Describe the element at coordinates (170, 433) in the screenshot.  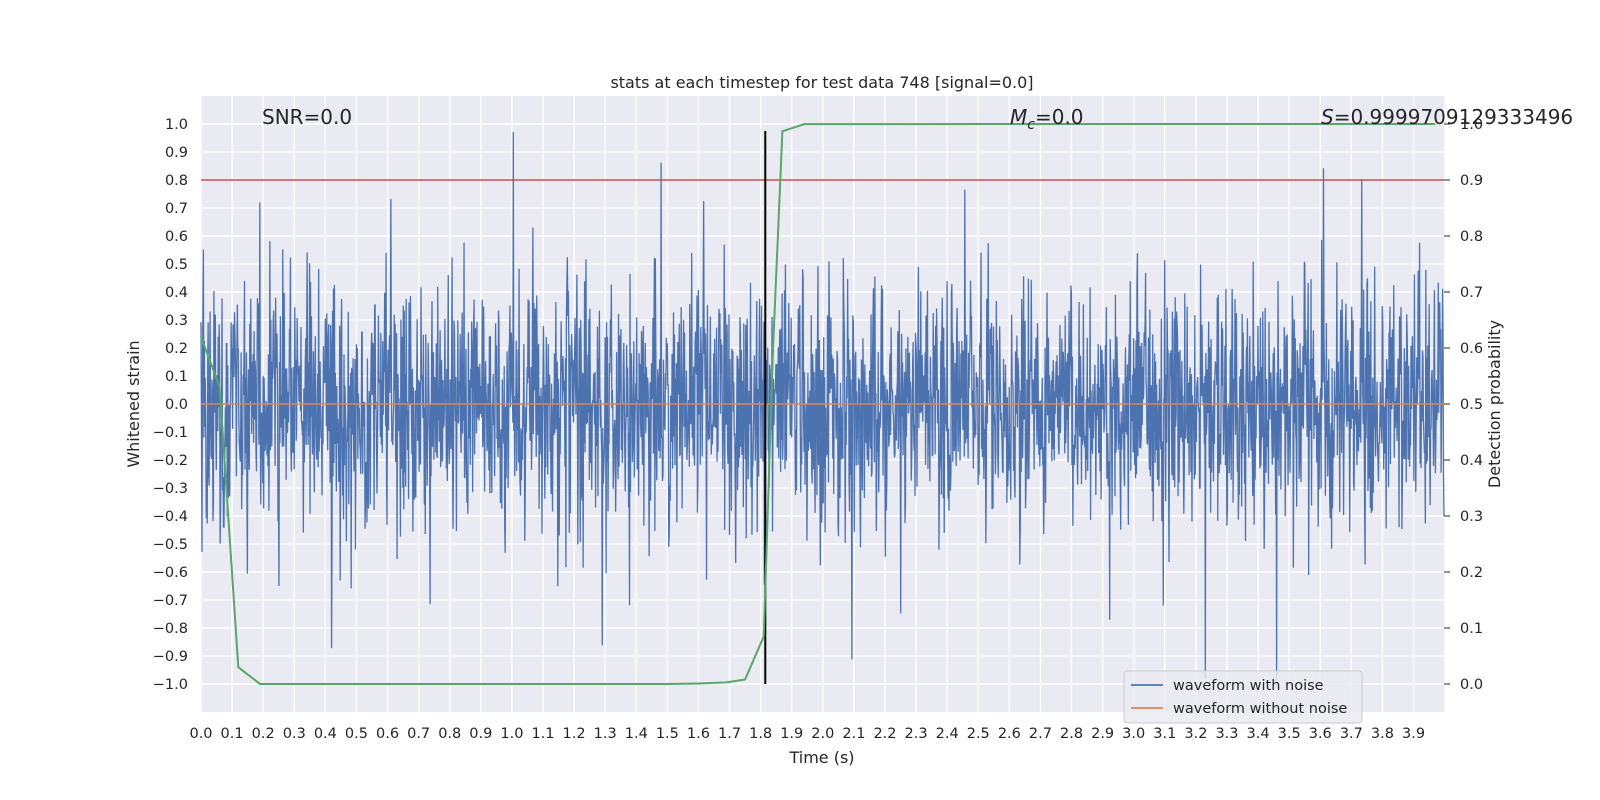
I see `y-tick-label: −0.1` at that location.